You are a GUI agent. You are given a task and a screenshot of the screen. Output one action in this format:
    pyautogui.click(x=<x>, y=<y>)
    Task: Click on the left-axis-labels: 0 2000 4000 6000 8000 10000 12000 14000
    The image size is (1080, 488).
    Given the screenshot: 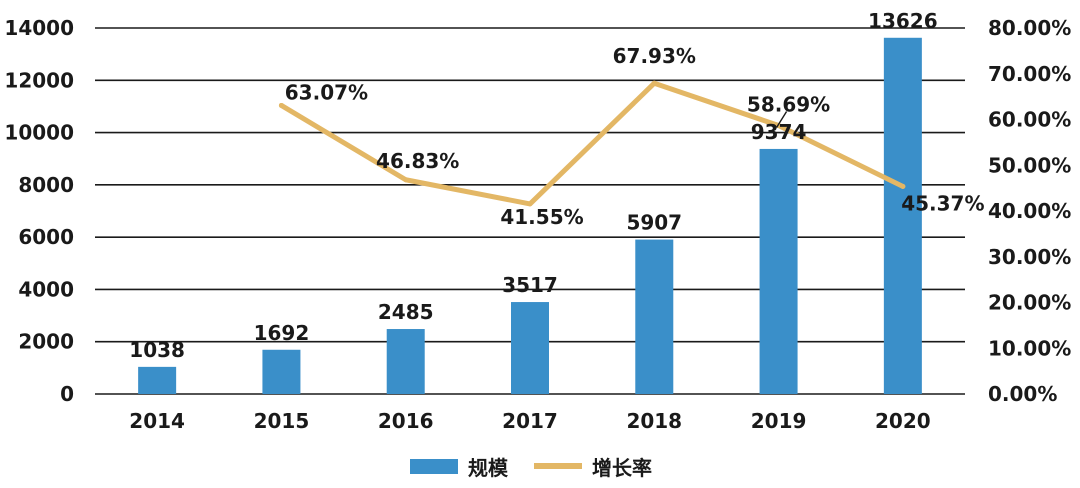 What is the action you would take?
    pyautogui.click(x=39, y=211)
    